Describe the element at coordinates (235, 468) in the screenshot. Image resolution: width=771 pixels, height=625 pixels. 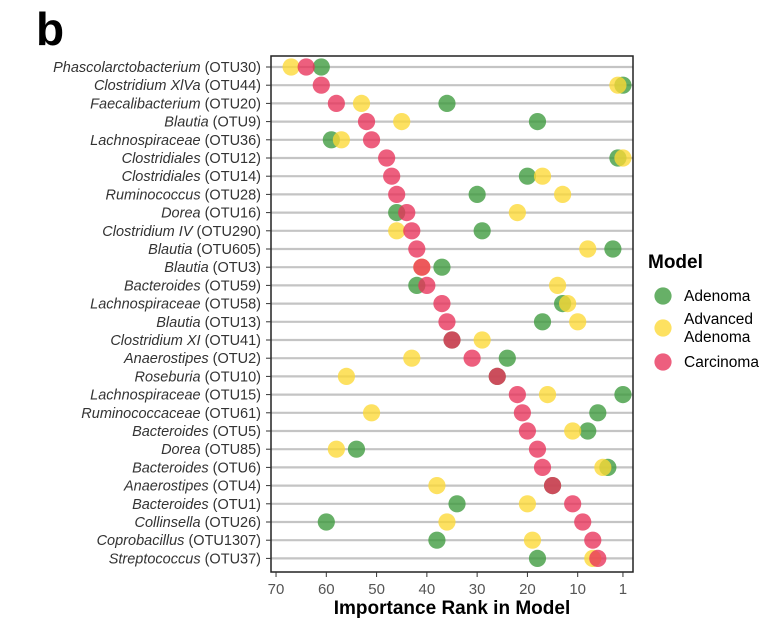
I see `otu-id: (OTU6)` at that location.